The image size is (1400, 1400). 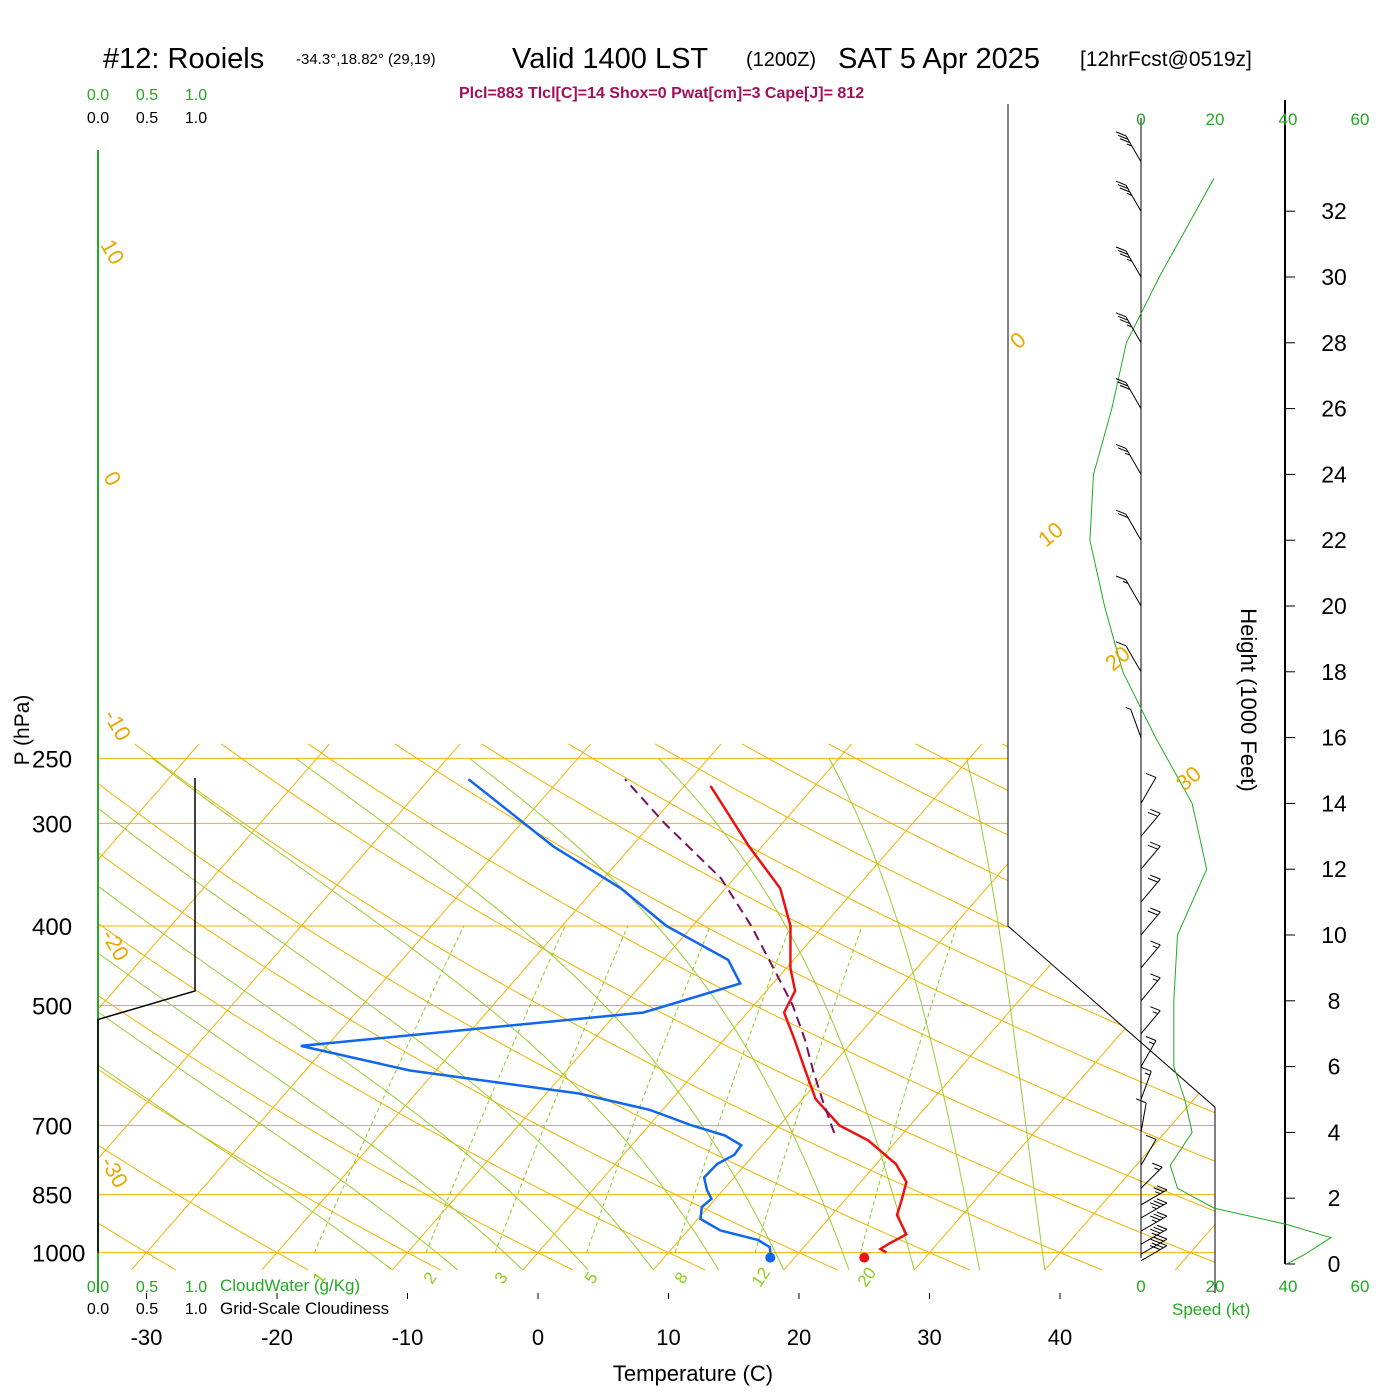 What do you see at coordinates (1334, 1001) in the screenshot?
I see `height-tick-label: 8` at bounding box center [1334, 1001].